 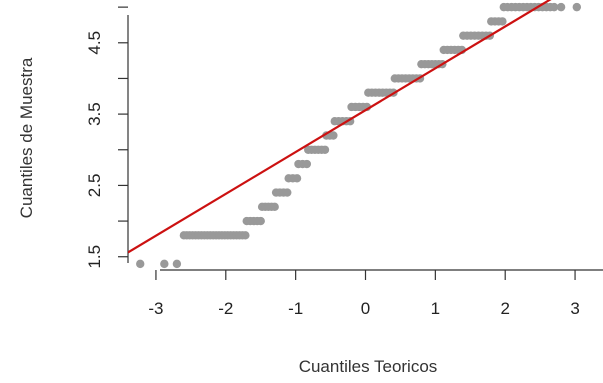 What do you see at coordinates (225, 308) in the screenshot?
I see `x-tick-label: -2` at bounding box center [225, 308].